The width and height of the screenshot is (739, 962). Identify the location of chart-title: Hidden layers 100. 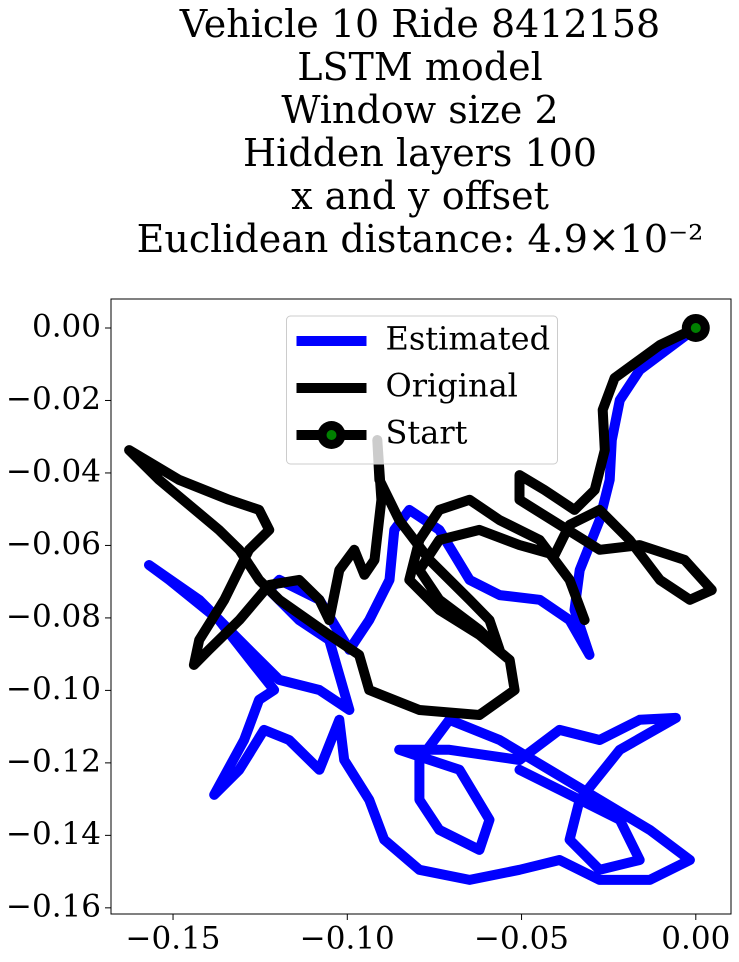
(420, 153).